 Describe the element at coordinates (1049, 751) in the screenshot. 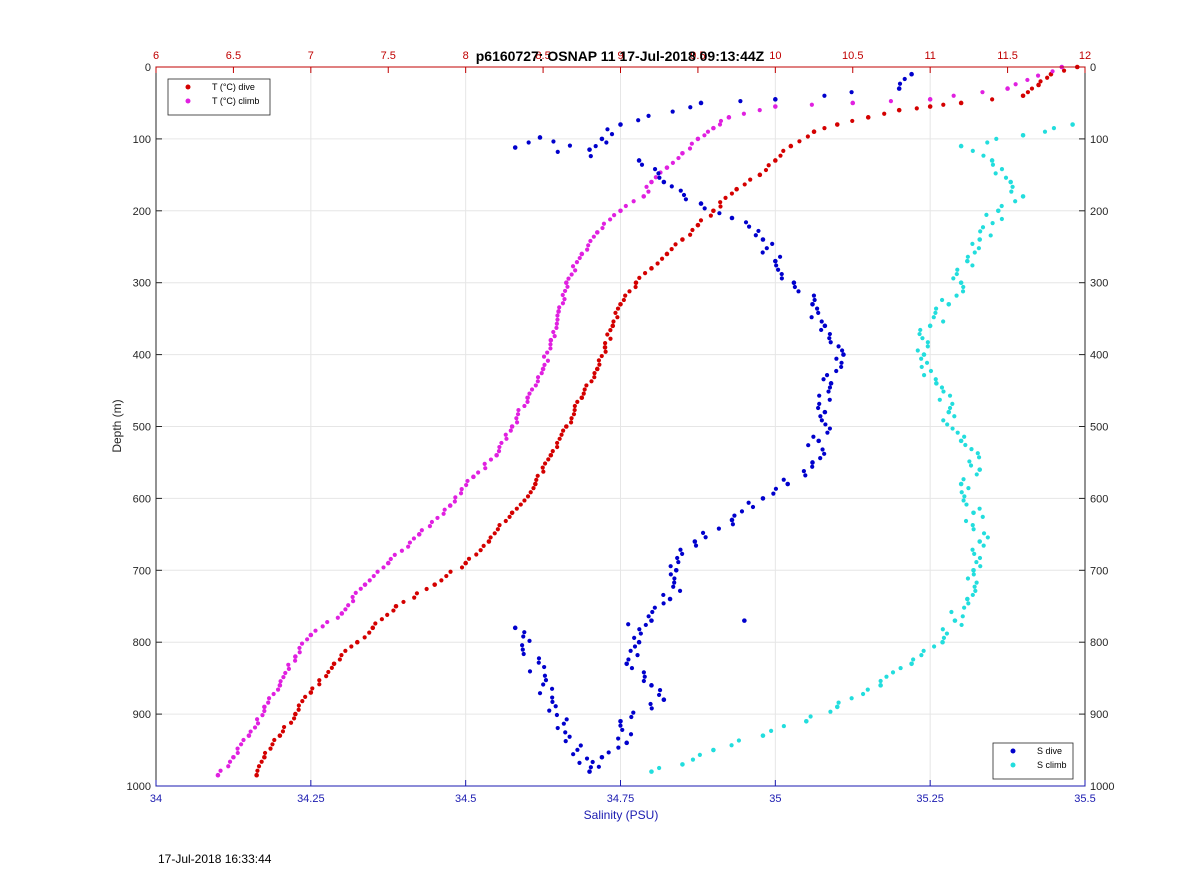

I see `legend-entry: S dive` at that location.